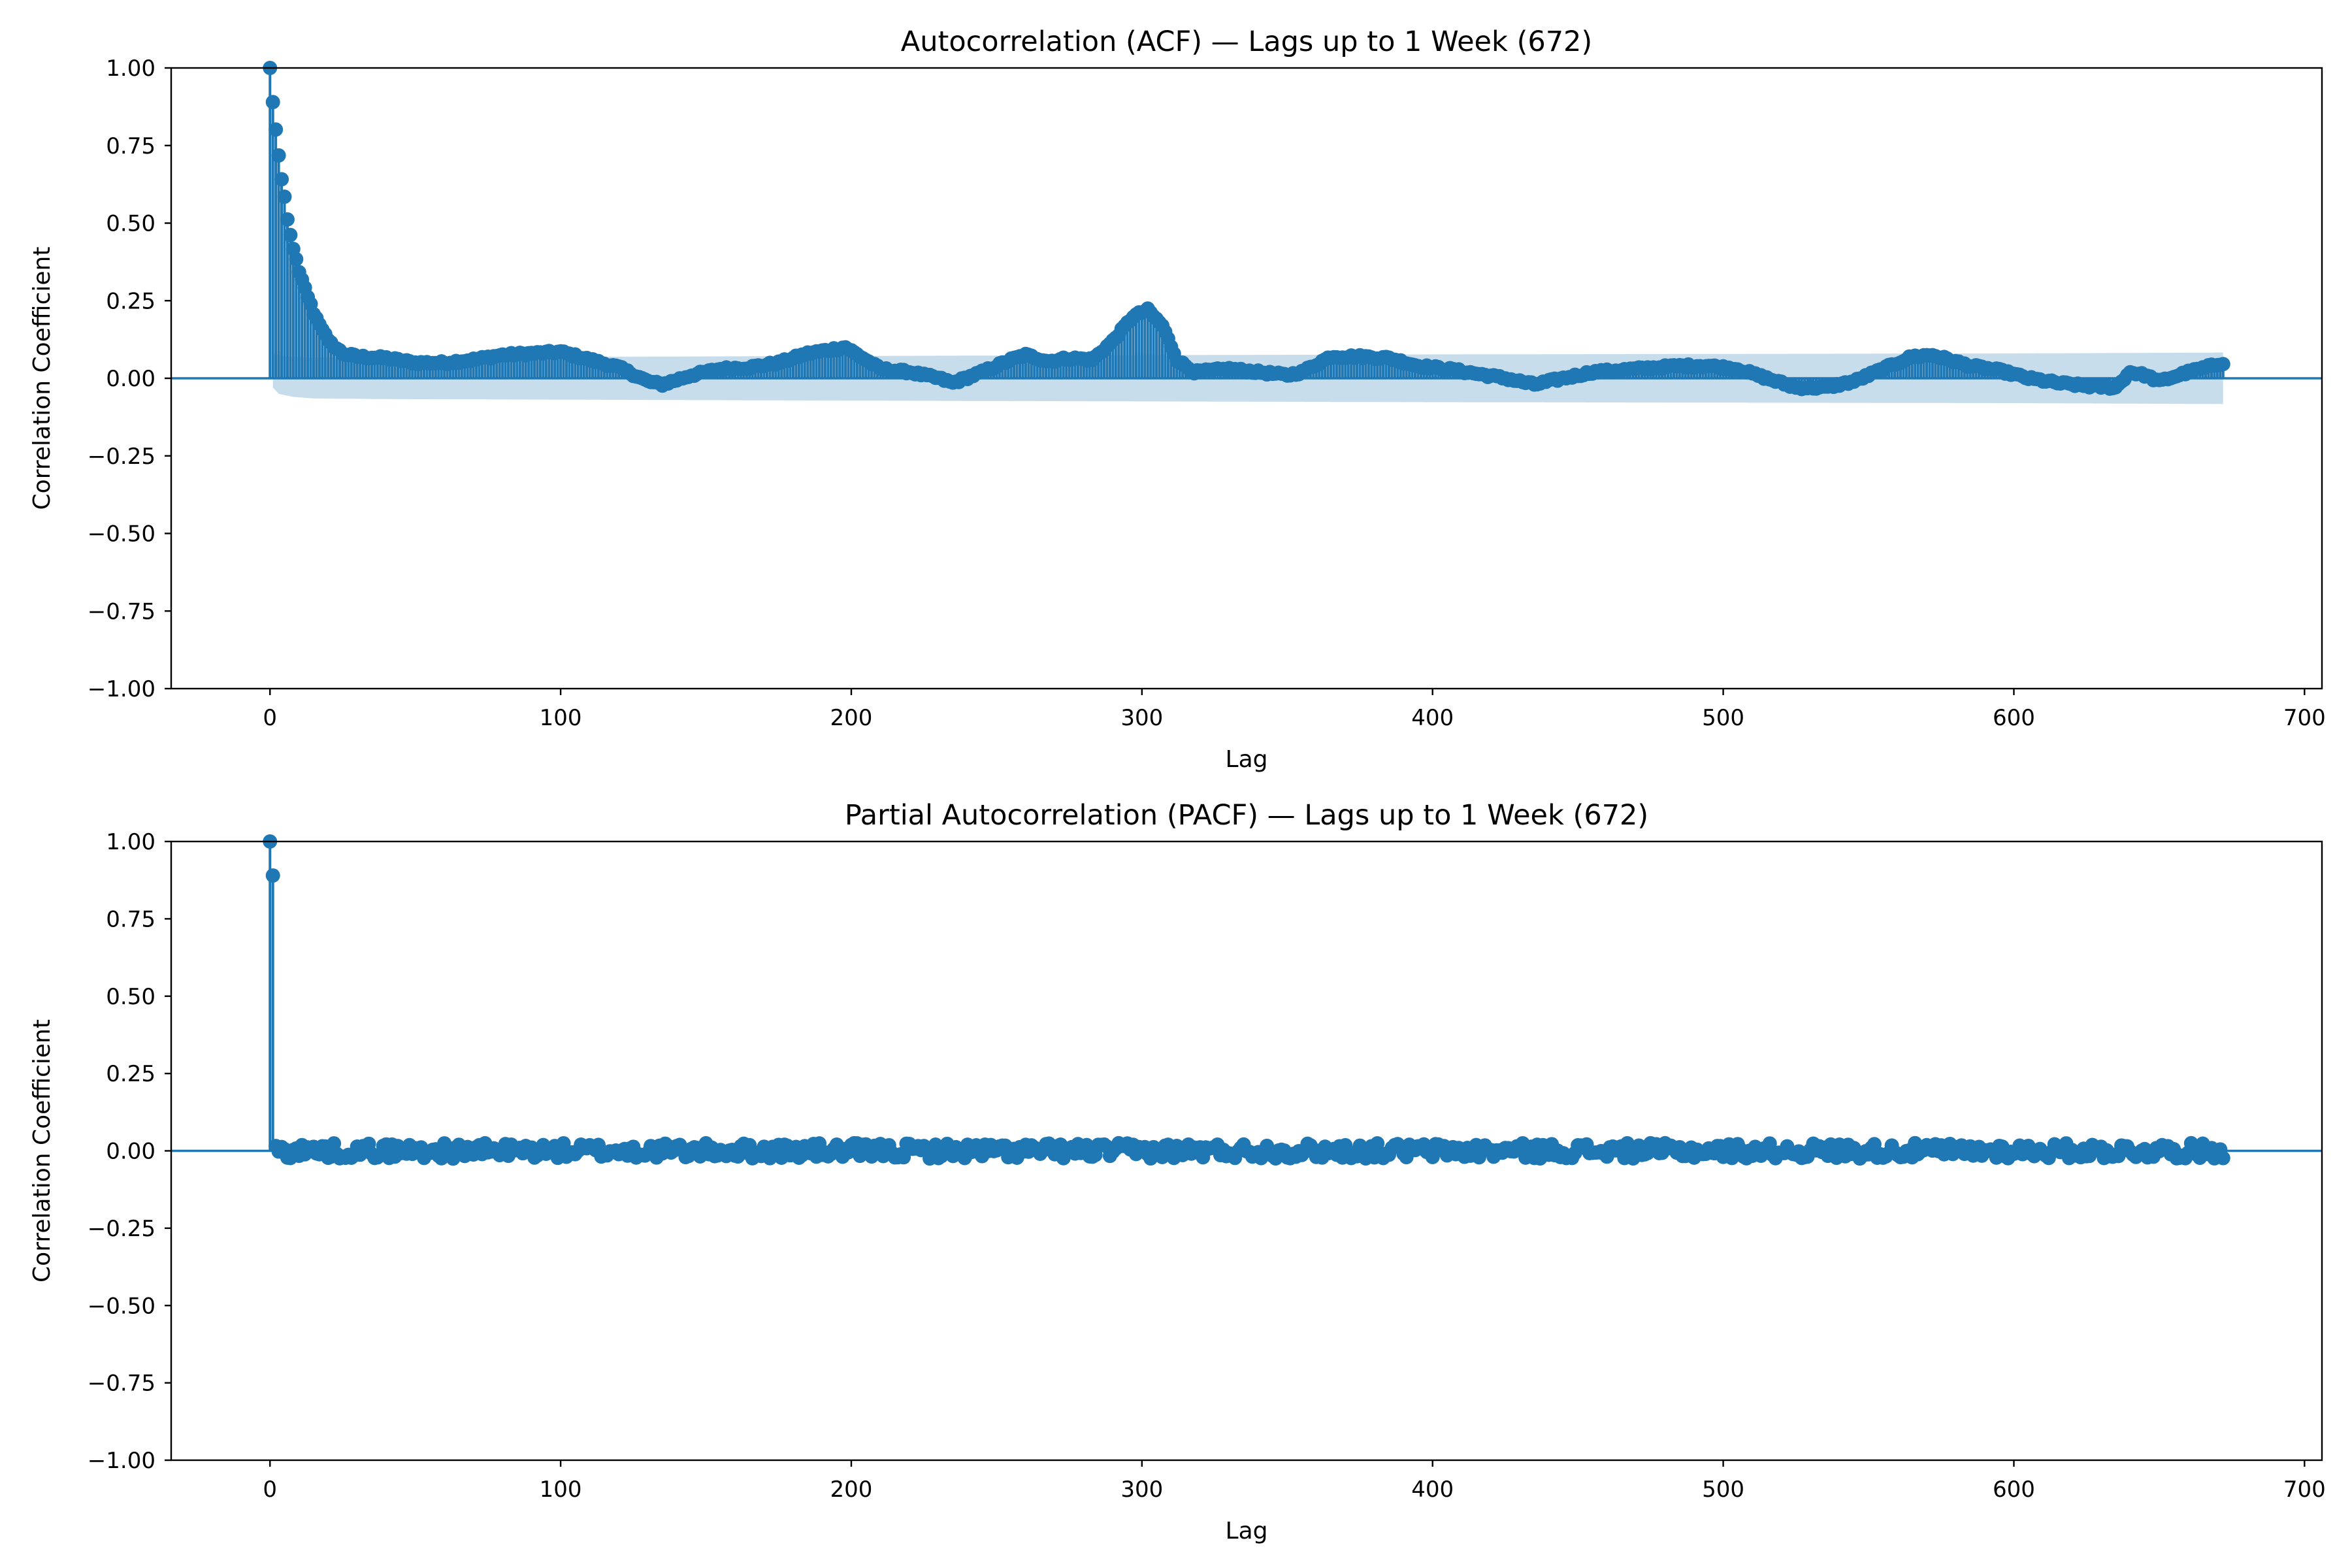 The height and width of the screenshot is (1568, 2352). I want to click on pacf-x-axis-label: Lag, so click(1247, 1531).